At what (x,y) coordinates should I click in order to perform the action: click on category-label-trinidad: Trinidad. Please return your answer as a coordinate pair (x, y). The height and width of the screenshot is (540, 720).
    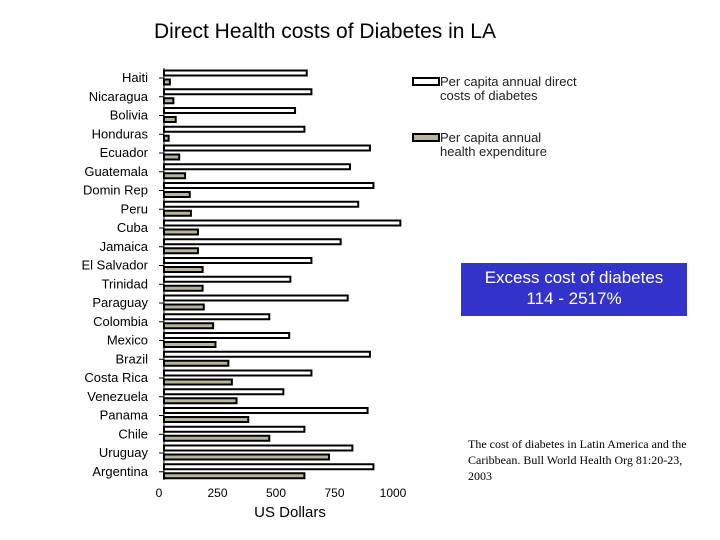
    Looking at the image, I should click on (125, 283).